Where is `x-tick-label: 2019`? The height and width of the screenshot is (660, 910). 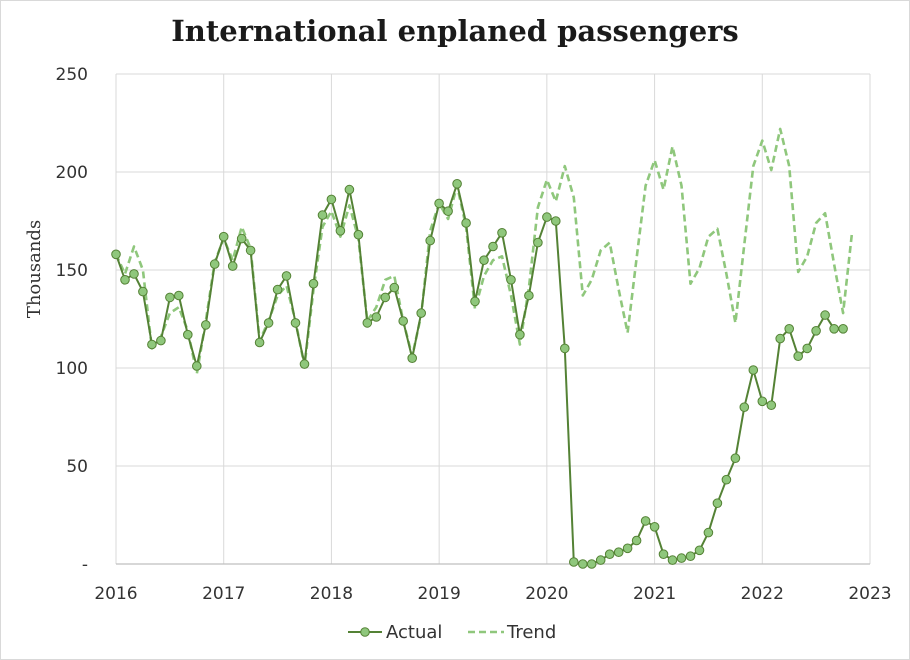
x-tick-label: 2019 is located at coordinates (439, 594).